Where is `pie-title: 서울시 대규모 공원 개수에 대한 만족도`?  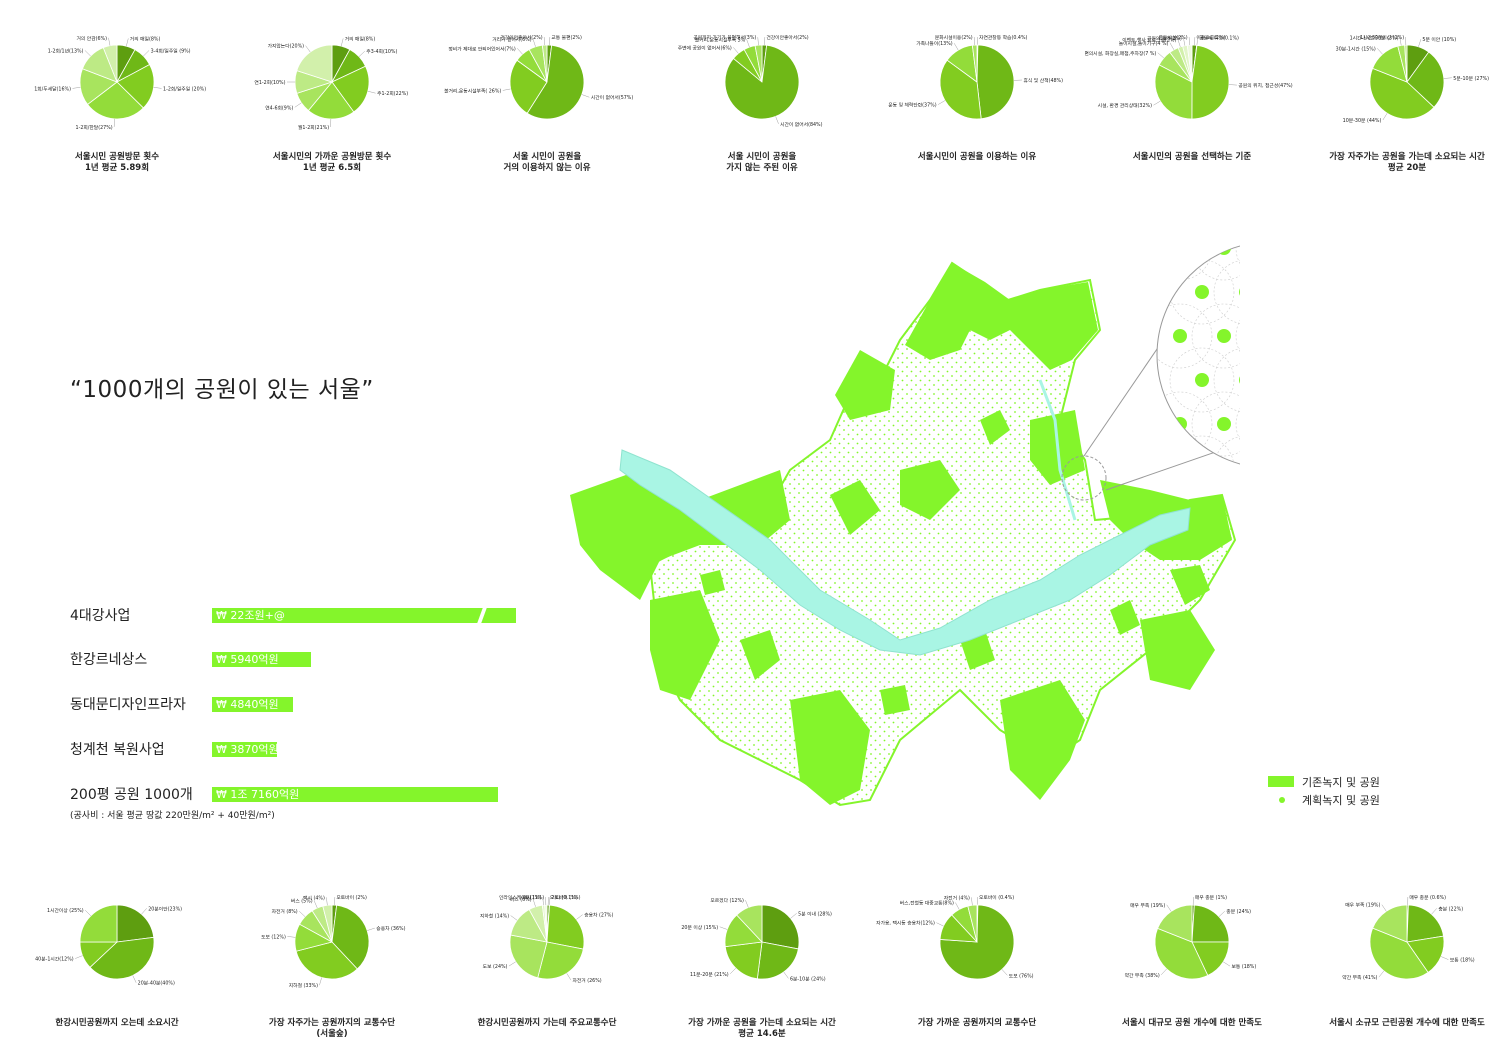
pie-title: 서울시 대규모 공원 개수에 대한 만족도 is located at coordinates (1192, 1023).